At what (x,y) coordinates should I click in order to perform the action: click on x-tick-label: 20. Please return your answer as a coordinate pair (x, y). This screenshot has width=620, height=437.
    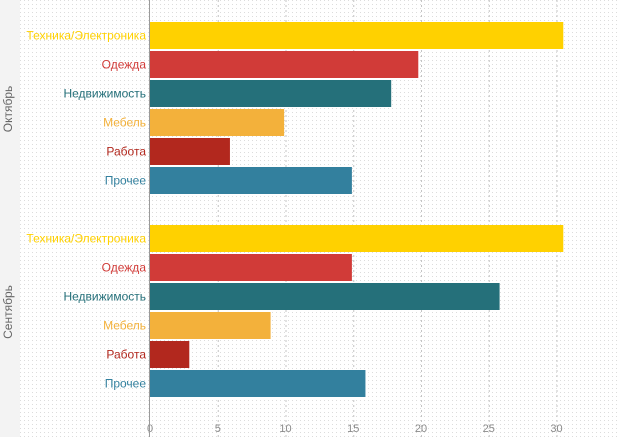
    Looking at the image, I should click on (421, 429).